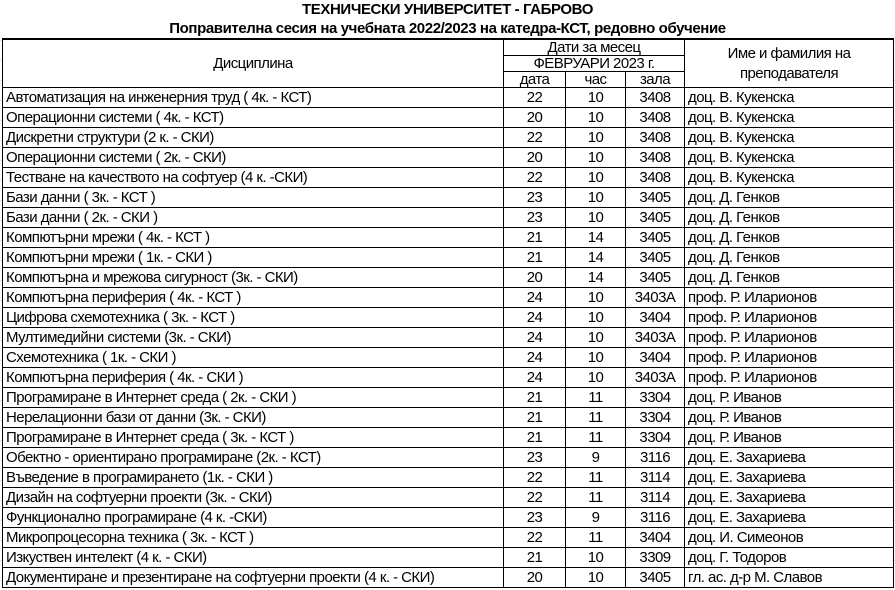  I want to click on cell-teacher: гл. ас. д-р М. Славов, so click(789, 577).